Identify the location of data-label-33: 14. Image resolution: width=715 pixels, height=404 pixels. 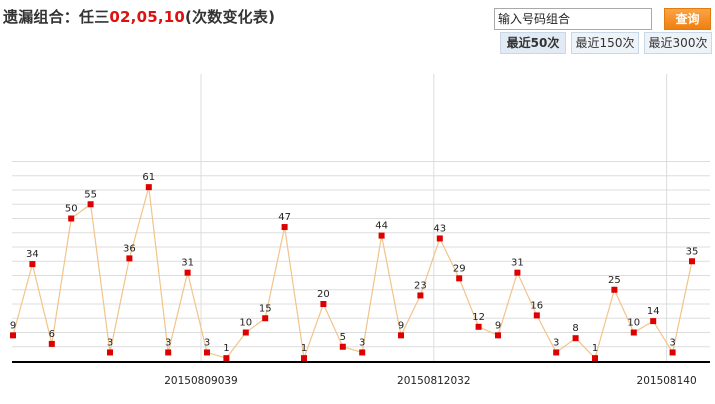
(653, 311).